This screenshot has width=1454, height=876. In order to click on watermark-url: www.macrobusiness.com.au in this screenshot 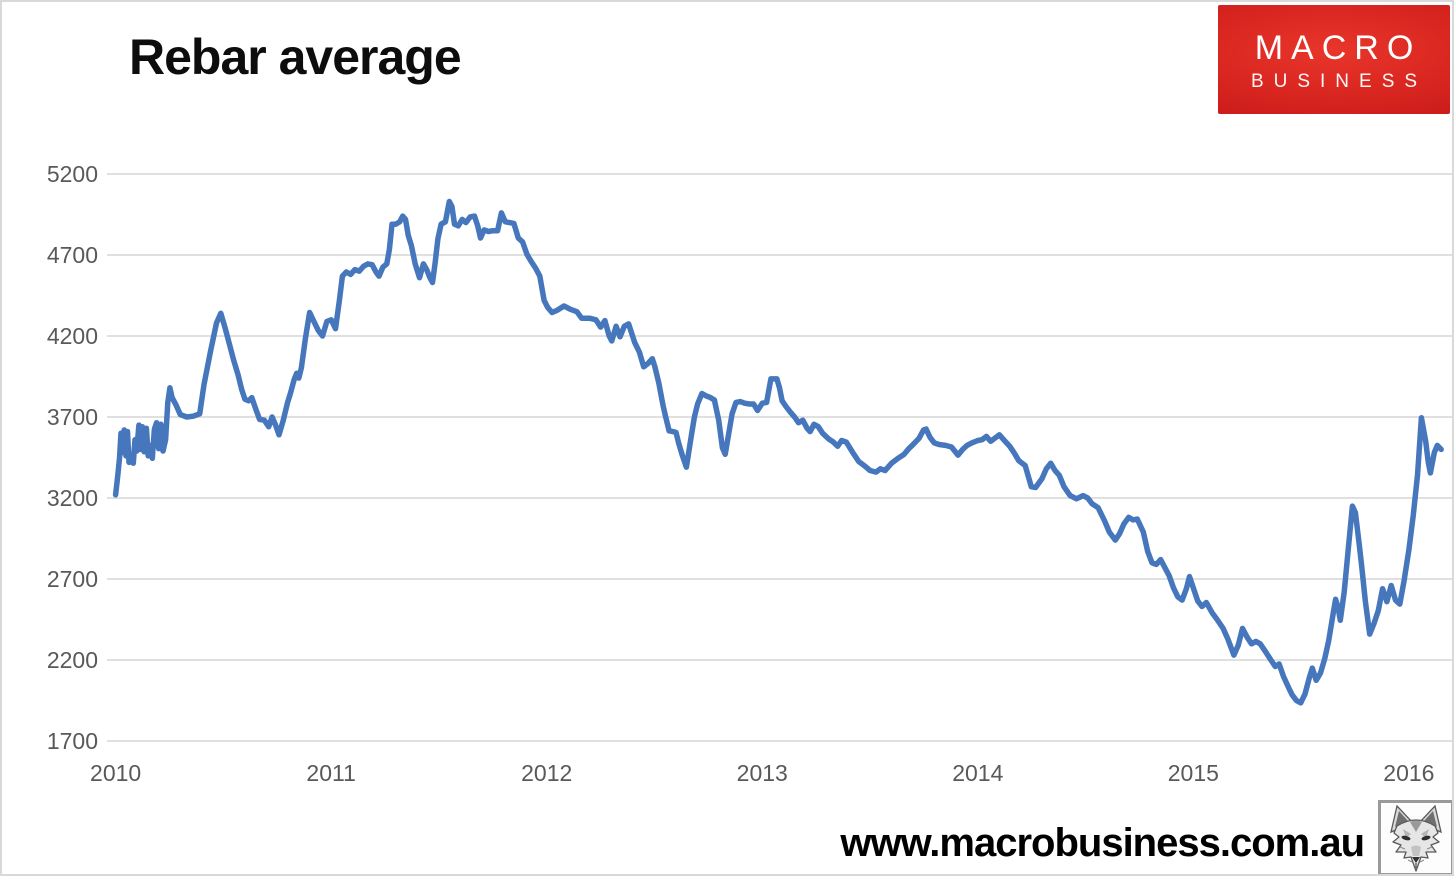, I will do `click(1102, 843)`.